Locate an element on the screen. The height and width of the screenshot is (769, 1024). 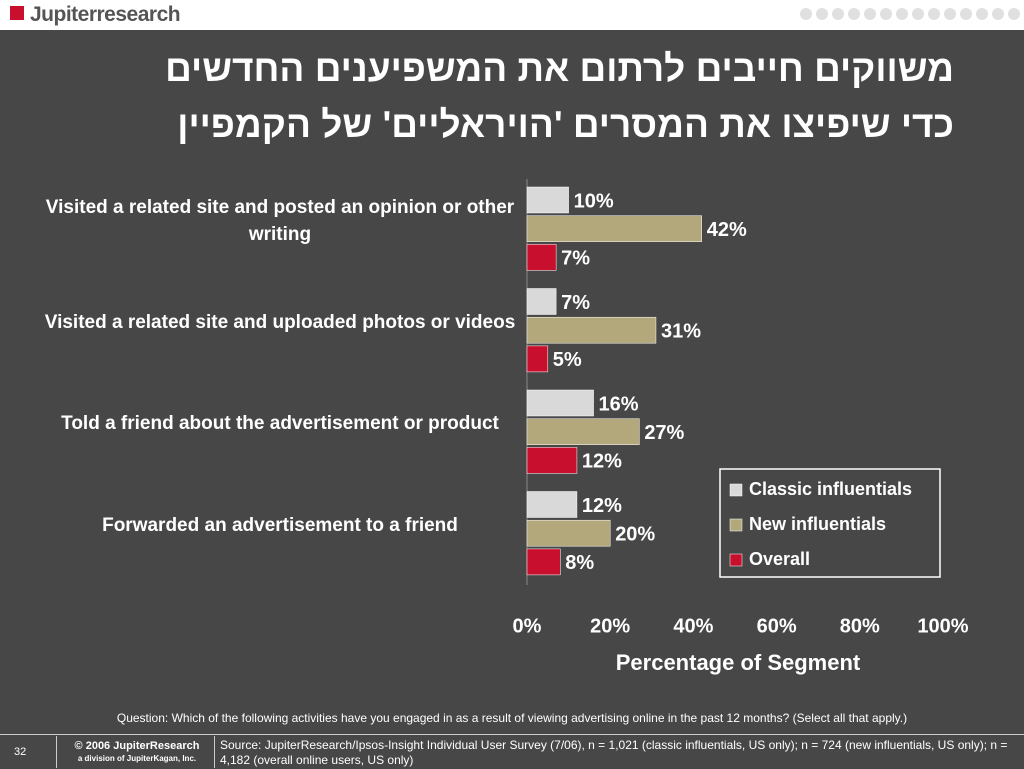
x-tick-label: 20% is located at coordinates (610, 626).